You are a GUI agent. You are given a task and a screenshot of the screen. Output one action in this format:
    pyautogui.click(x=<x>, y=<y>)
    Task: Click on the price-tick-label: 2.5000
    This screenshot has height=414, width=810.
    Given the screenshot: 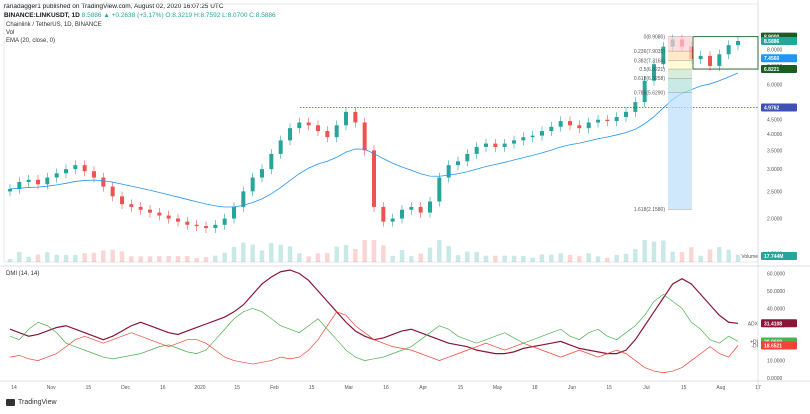 What is the action you would take?
    pyautogui.click(x=775, y=192)
    